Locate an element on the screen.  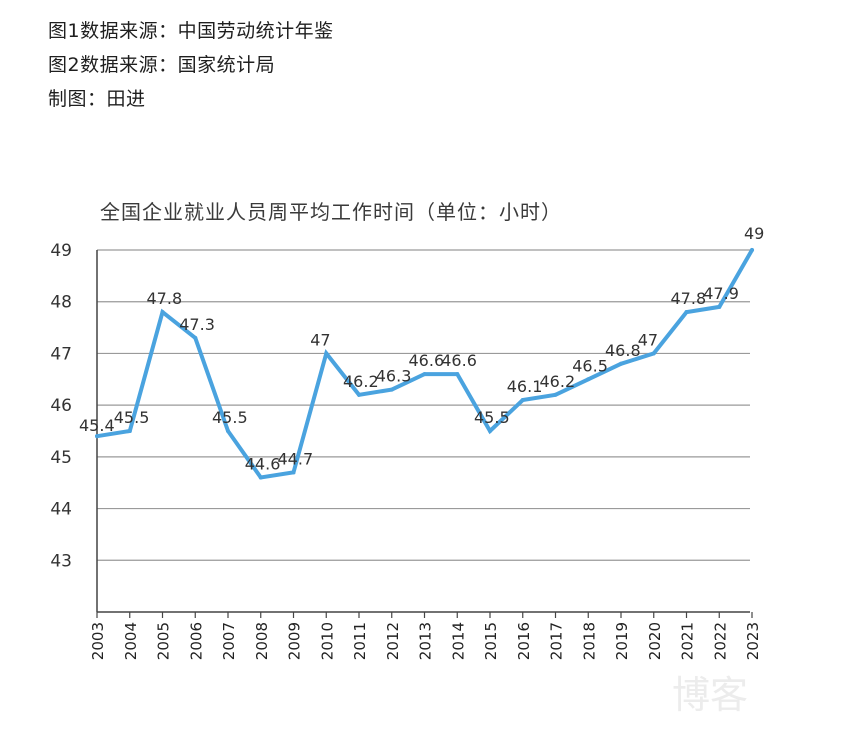
x-tick-label: 2006 is located at coordinates (196, 641).